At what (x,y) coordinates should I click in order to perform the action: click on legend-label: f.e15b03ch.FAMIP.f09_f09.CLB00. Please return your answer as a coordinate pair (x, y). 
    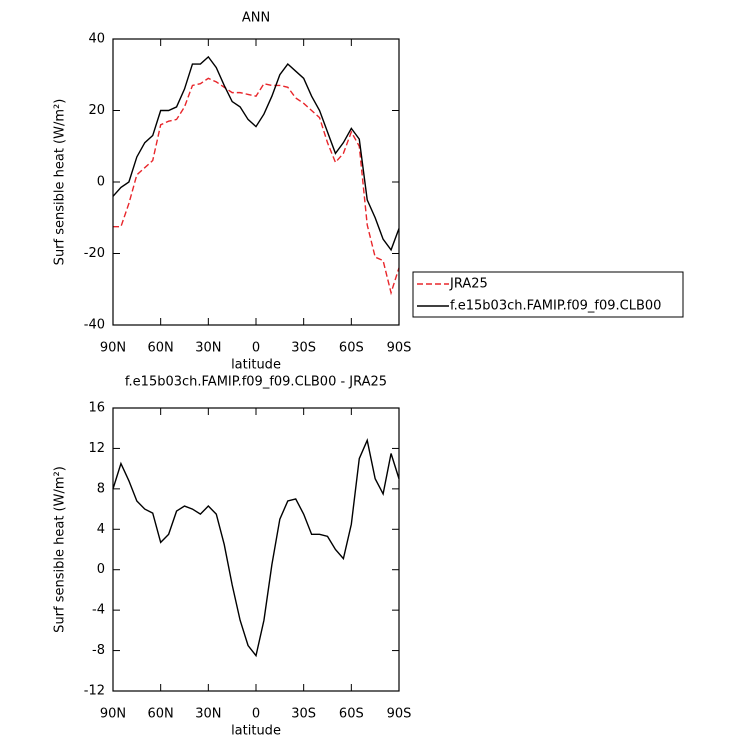
    Looking at the image, I should click on (555, 306).